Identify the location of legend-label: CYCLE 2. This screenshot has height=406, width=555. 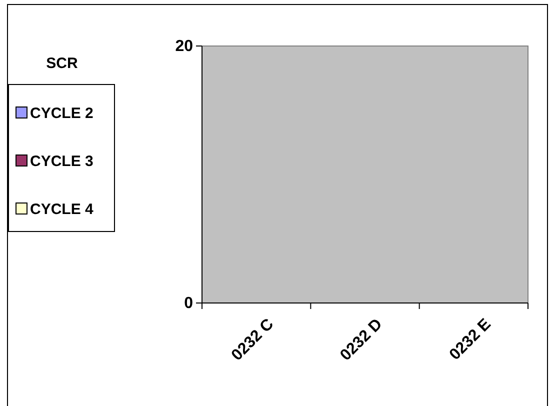
(62, 113).